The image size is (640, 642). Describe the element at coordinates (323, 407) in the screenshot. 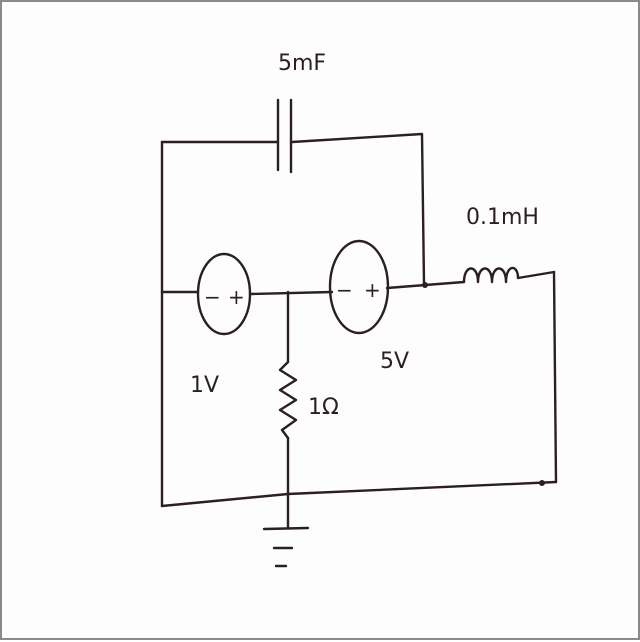

I see `resistor-label: 1Ω` at that location.